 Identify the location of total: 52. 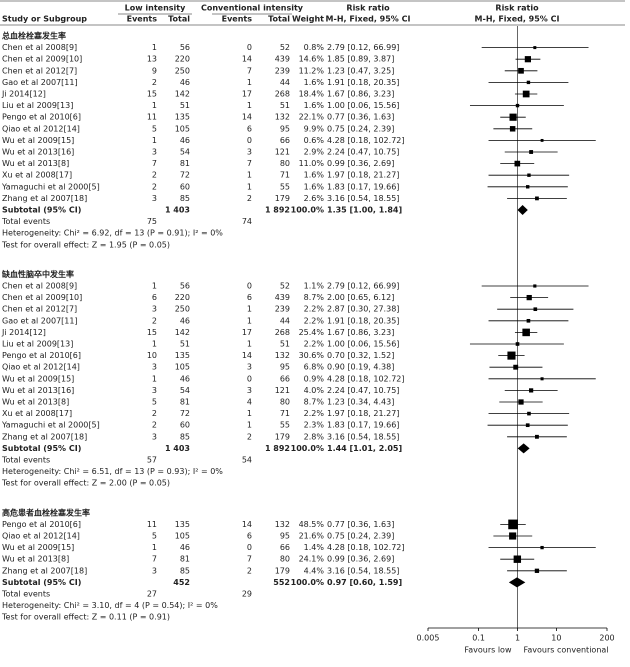
(285, 47).